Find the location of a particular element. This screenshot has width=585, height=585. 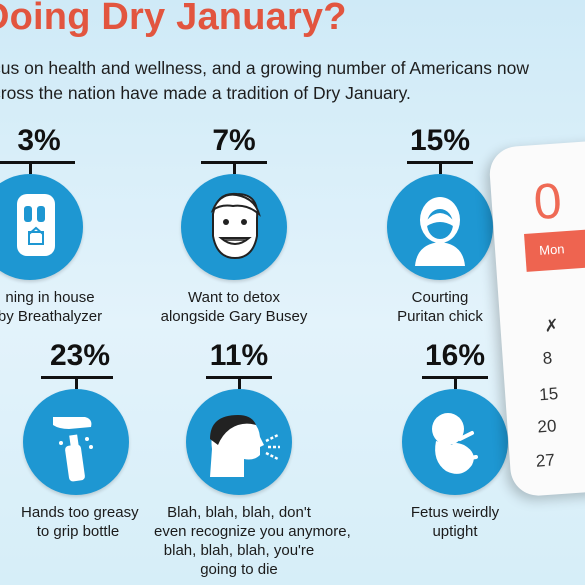

stat-label-line: blah, blah, blah, you're is located at coordinates (239, 550).